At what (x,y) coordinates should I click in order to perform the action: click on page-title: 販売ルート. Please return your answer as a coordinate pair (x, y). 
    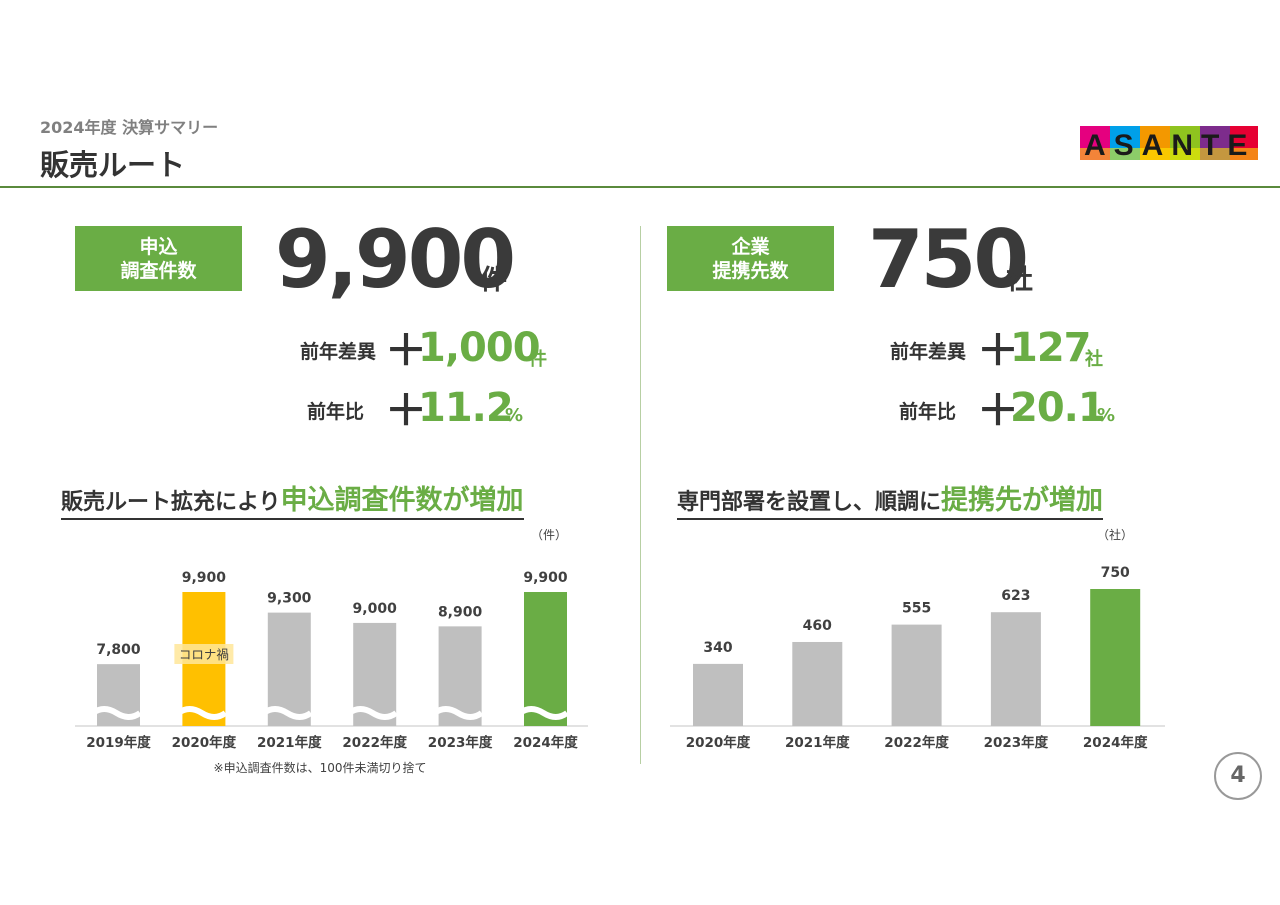
    Looking at the image, I should click on (113, 165).